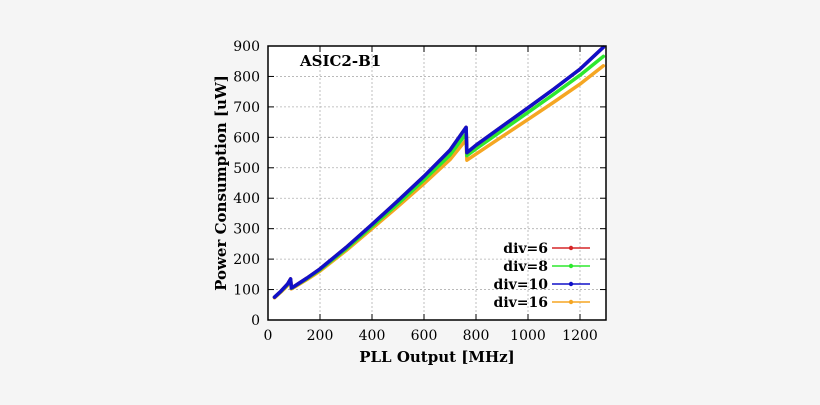 The width and height of the screenshot is (820, 405). Describe the element at coordinates (246, 291) in the screenshot. I see `y-tick-label: 100` at that location.